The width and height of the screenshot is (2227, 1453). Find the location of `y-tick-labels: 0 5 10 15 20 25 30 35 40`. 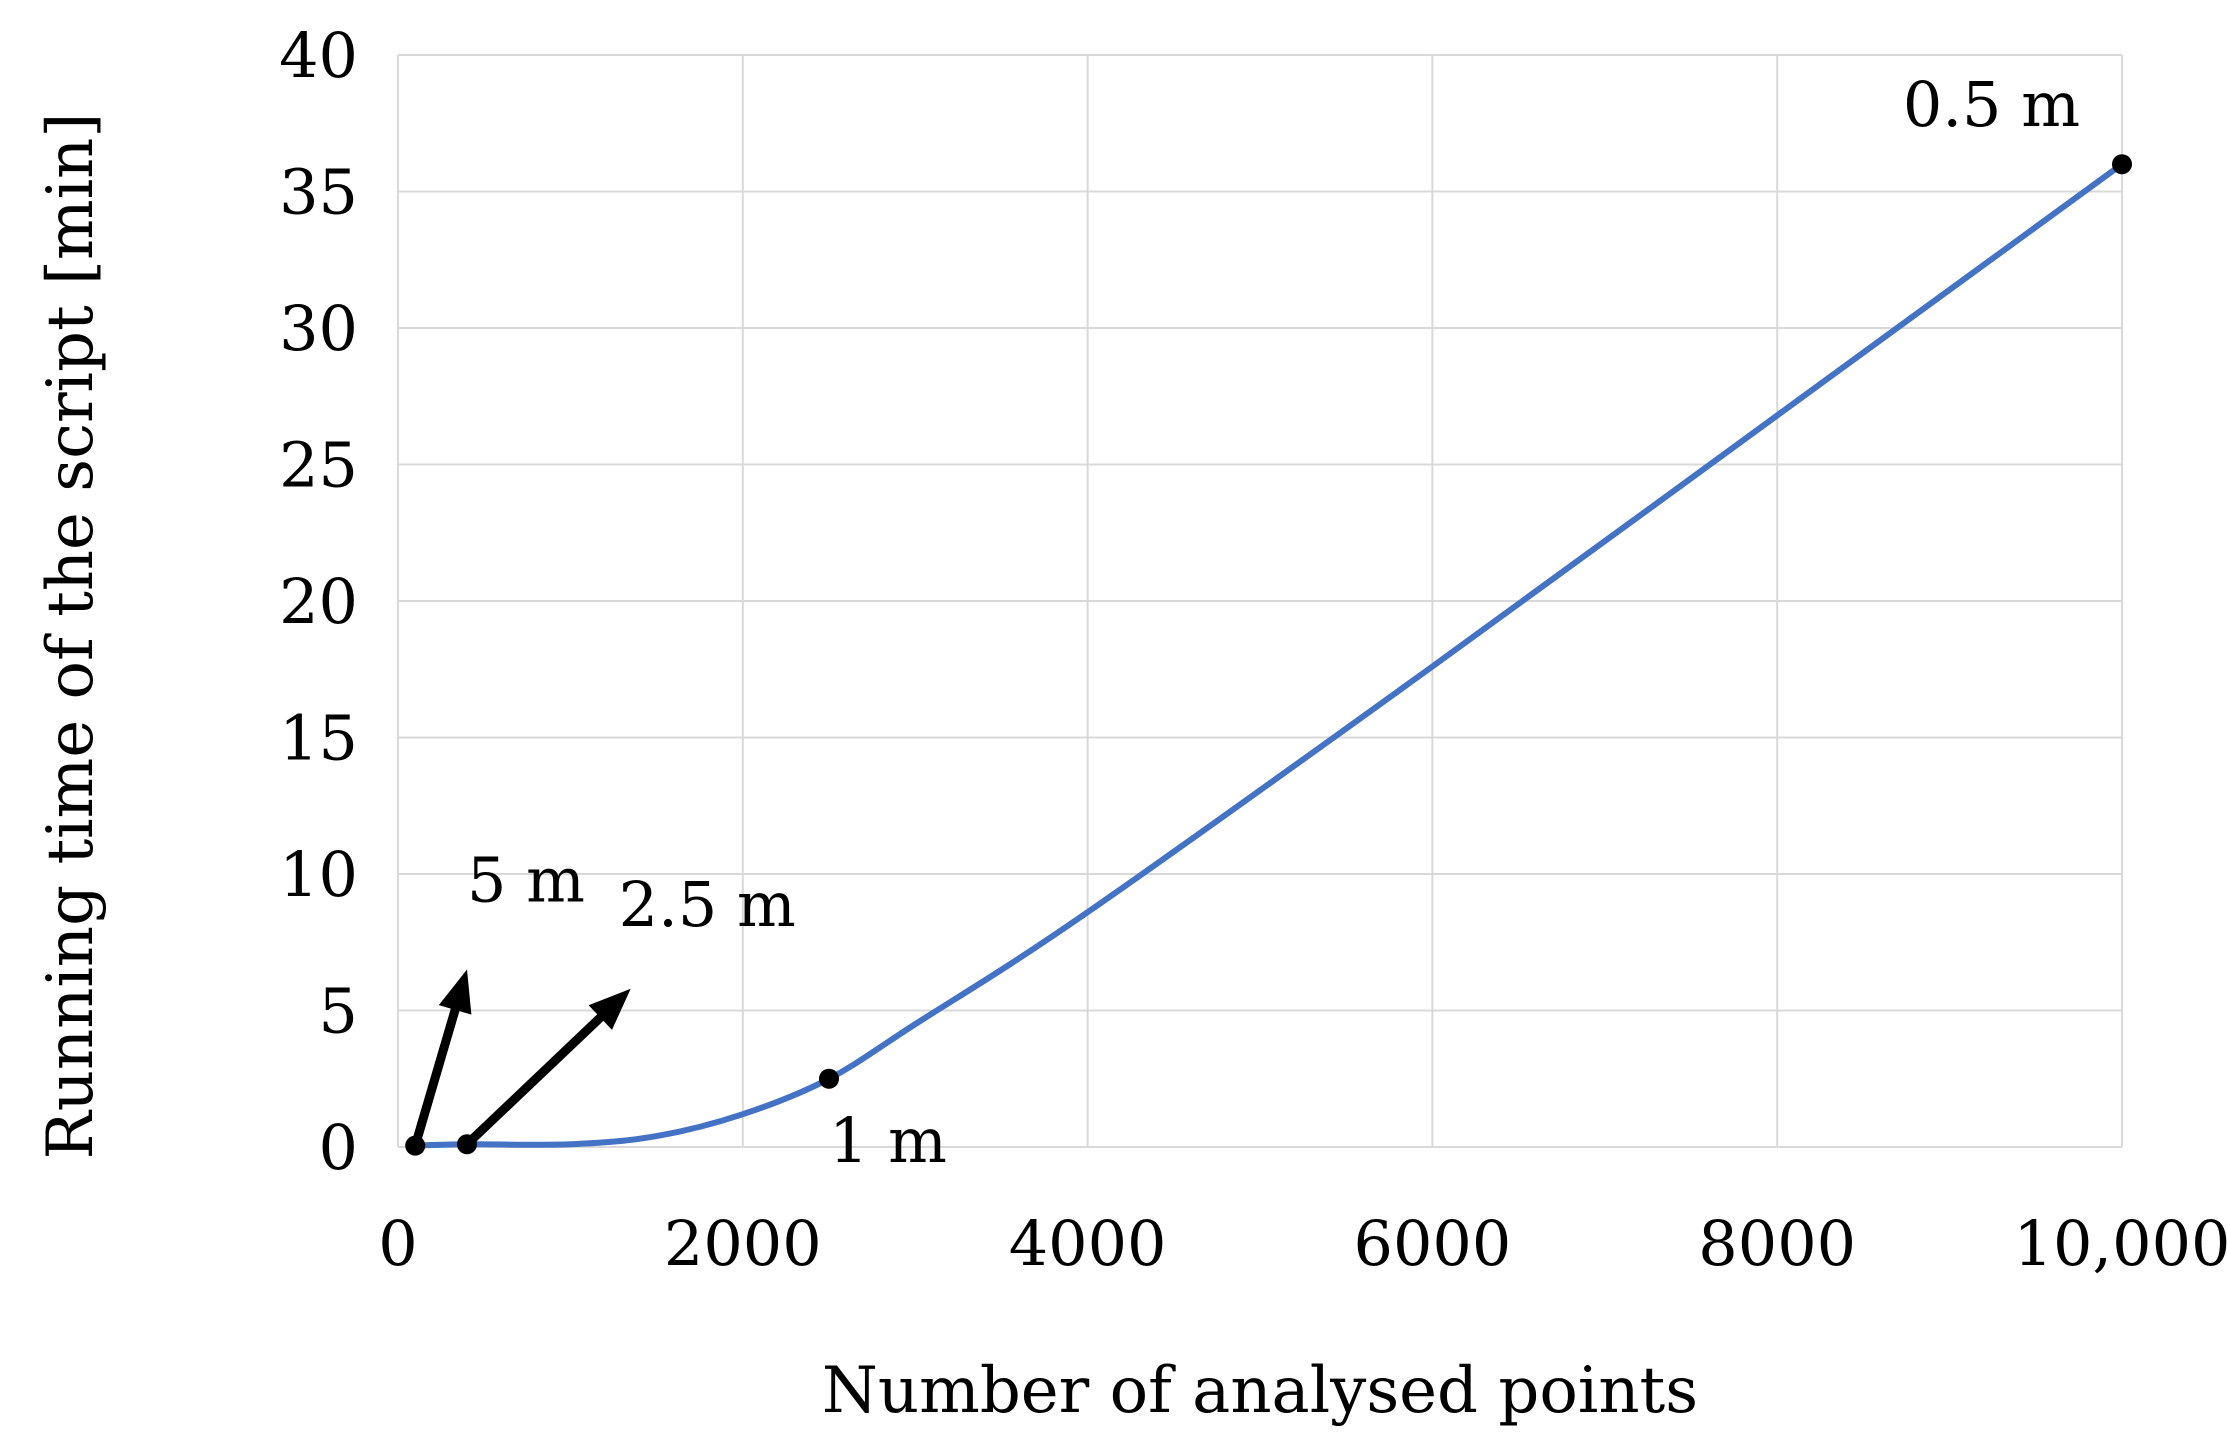

y-tick-labels: 0 5 10 15 20 25 30 35 40 is located at coordinates (318, 601).